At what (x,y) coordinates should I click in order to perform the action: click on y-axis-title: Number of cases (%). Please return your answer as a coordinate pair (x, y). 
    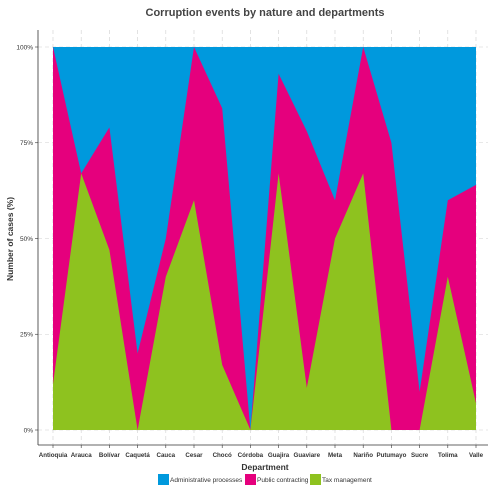
    Looking at the image, I should click on (10, 239).